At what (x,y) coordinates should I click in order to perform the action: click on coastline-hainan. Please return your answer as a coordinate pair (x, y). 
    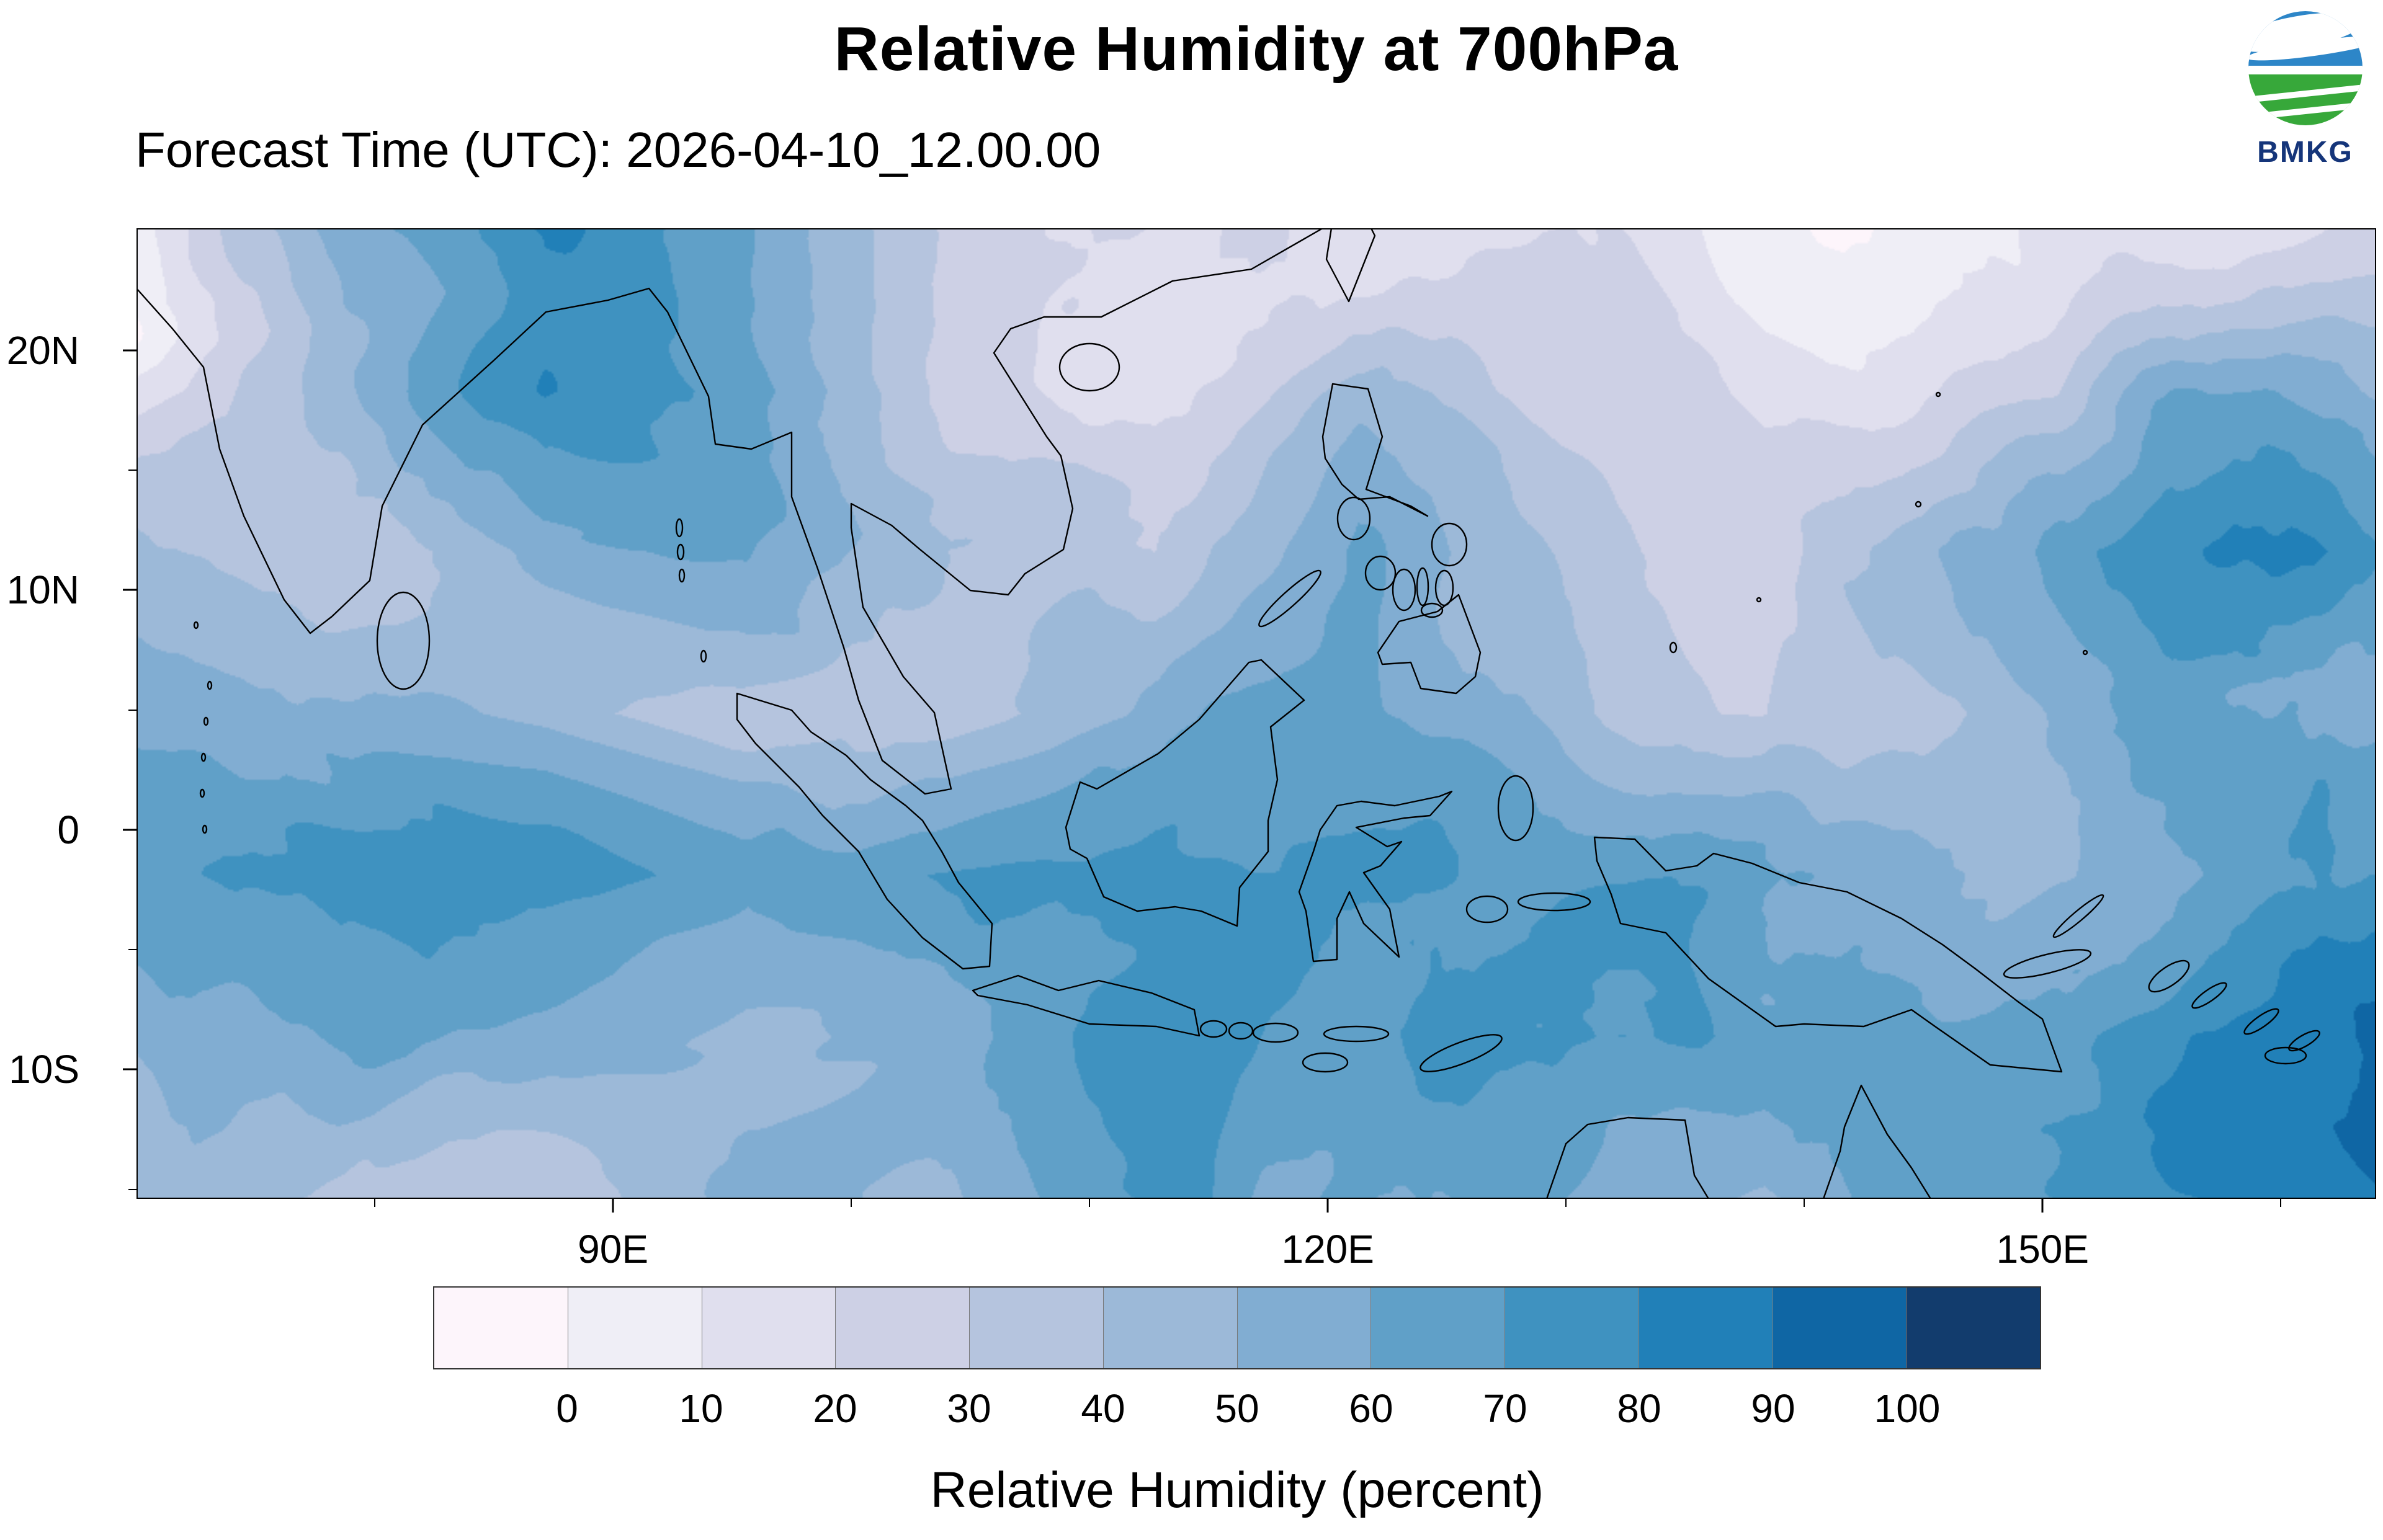
    Looking at the image, I should click on (1089, 367).